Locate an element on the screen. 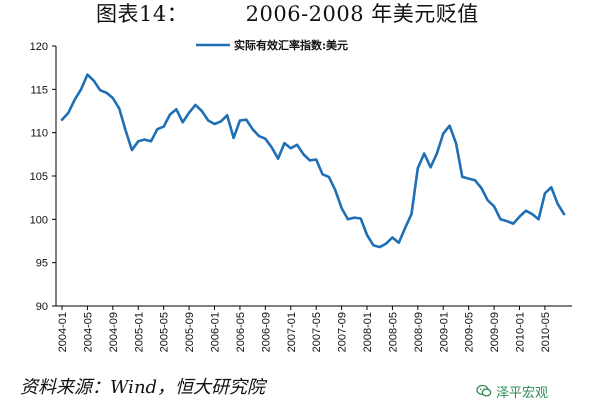 The height and width of the screenshot is (411, 594). x-tick-label: 2009-01 is located at coordinates (444, 332).